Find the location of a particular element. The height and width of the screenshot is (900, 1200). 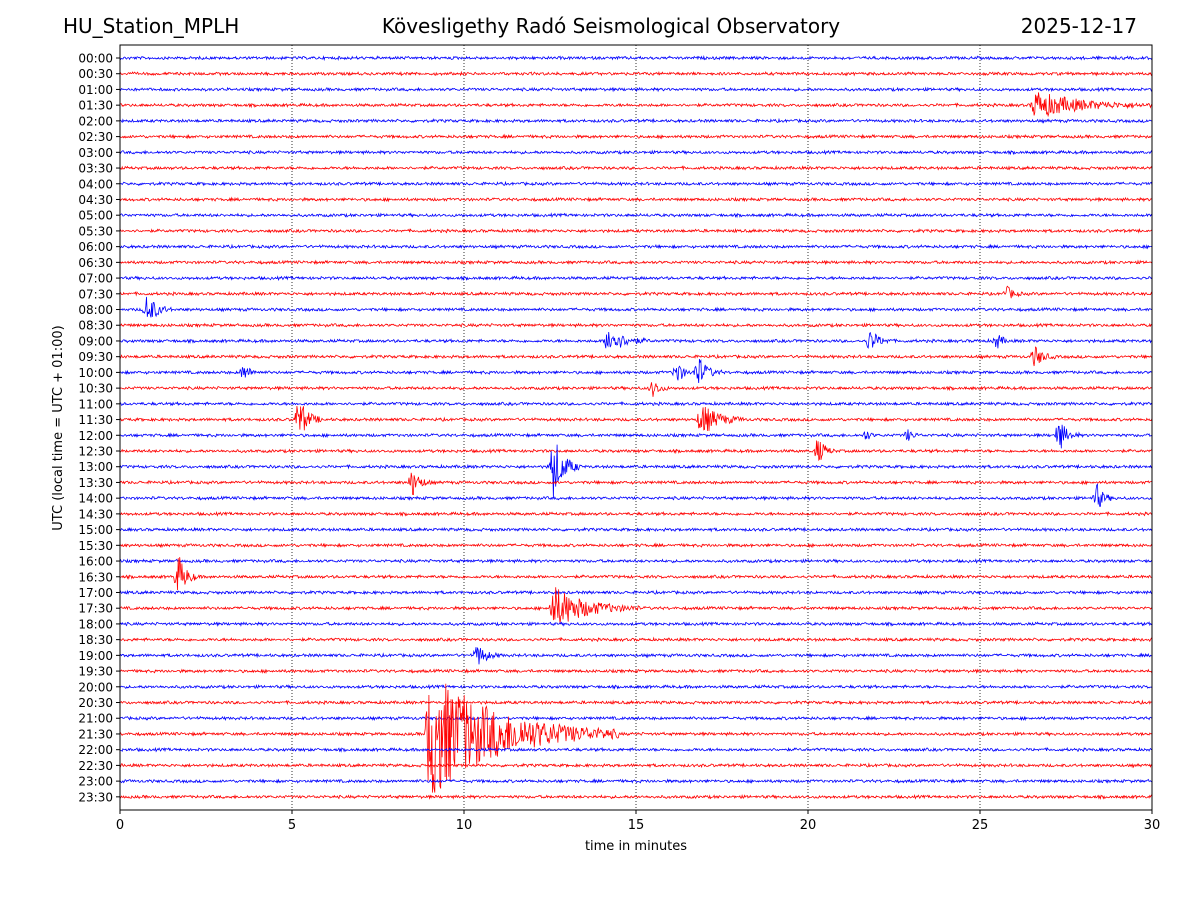

x-axis-ticks: 0 5 10 15 20 25 30 is located at coordinates (638, 821).